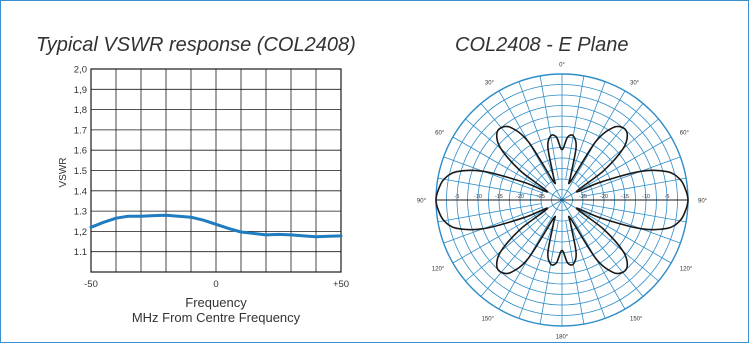  What do you see at coordinates (80, 252) in the screenshot?
I see `vswr-y-tick-label: 1.1` at bounding box center [80, 252].